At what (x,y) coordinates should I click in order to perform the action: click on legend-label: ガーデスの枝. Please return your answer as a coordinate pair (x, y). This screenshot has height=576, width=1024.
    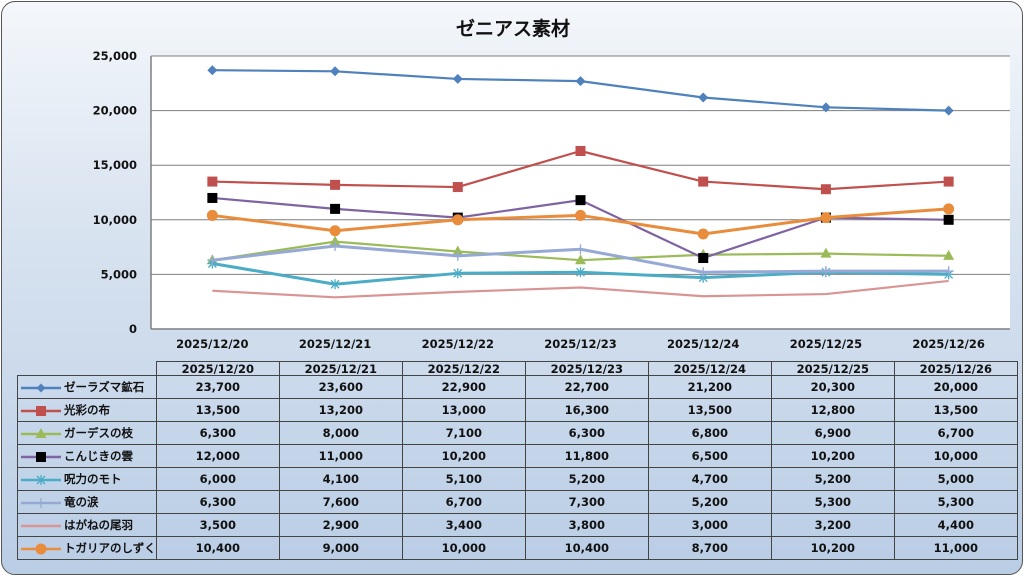
    Looking at the image, I should click on (98, 433).